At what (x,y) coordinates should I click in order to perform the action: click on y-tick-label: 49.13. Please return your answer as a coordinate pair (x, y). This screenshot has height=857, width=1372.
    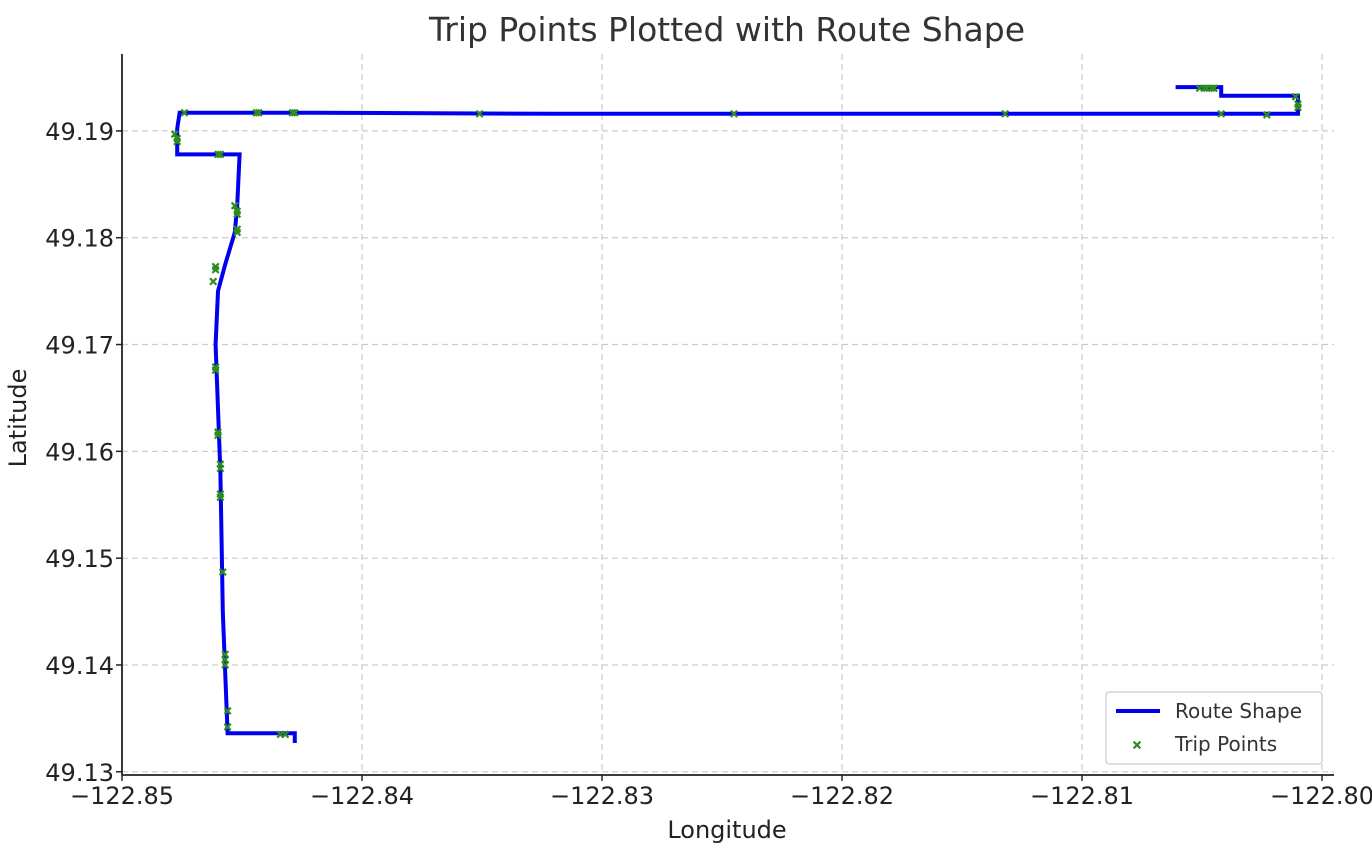
    Looking at the image, I should click on (79, 773).